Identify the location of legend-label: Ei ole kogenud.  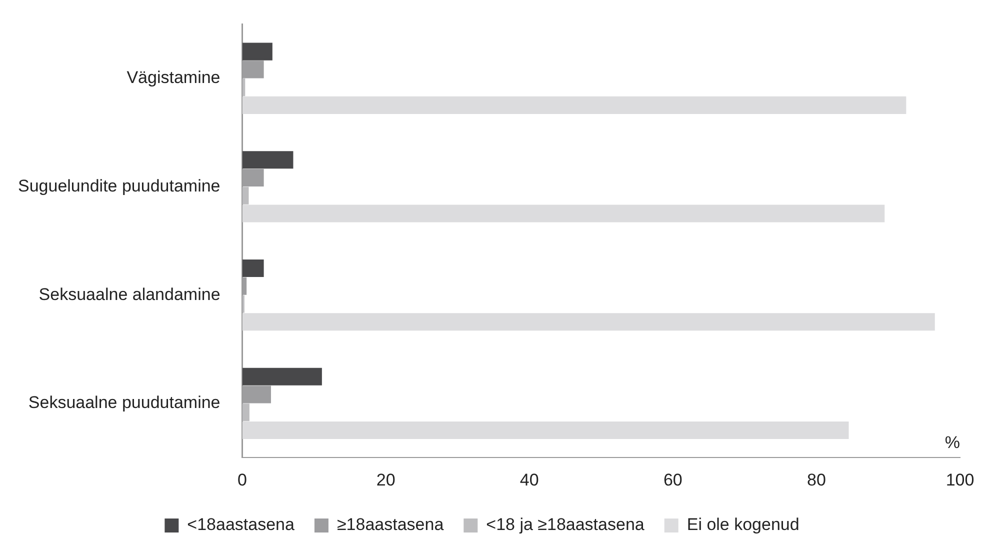
(743, 524).